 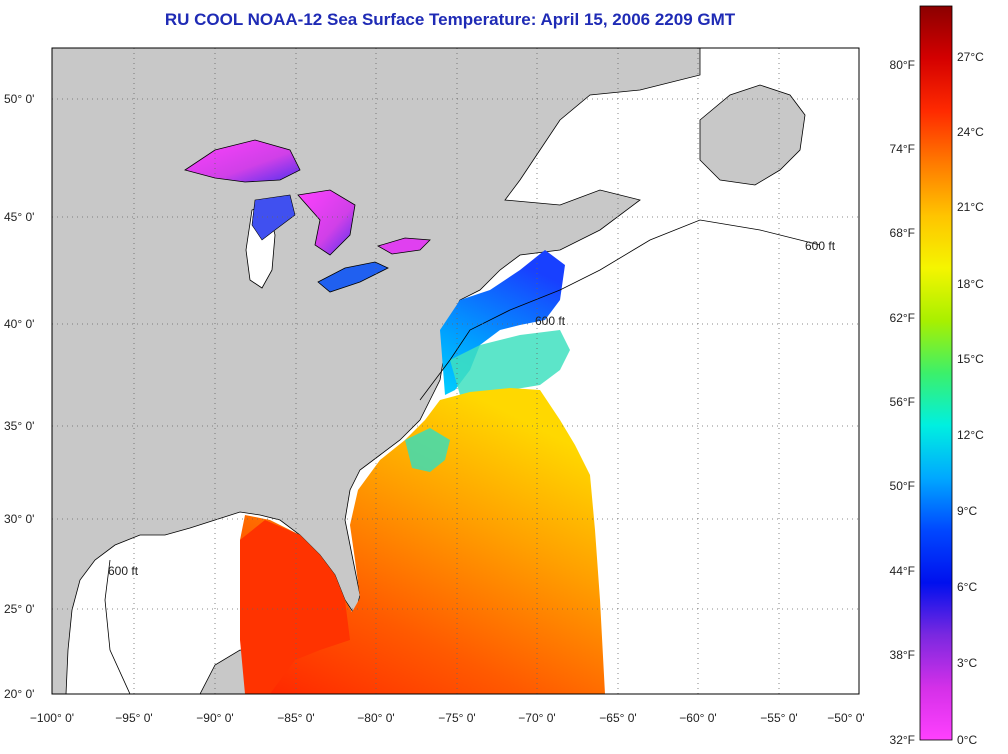 I want to click on fahrenheit-label: 50°F, so click(x=902, y=486).